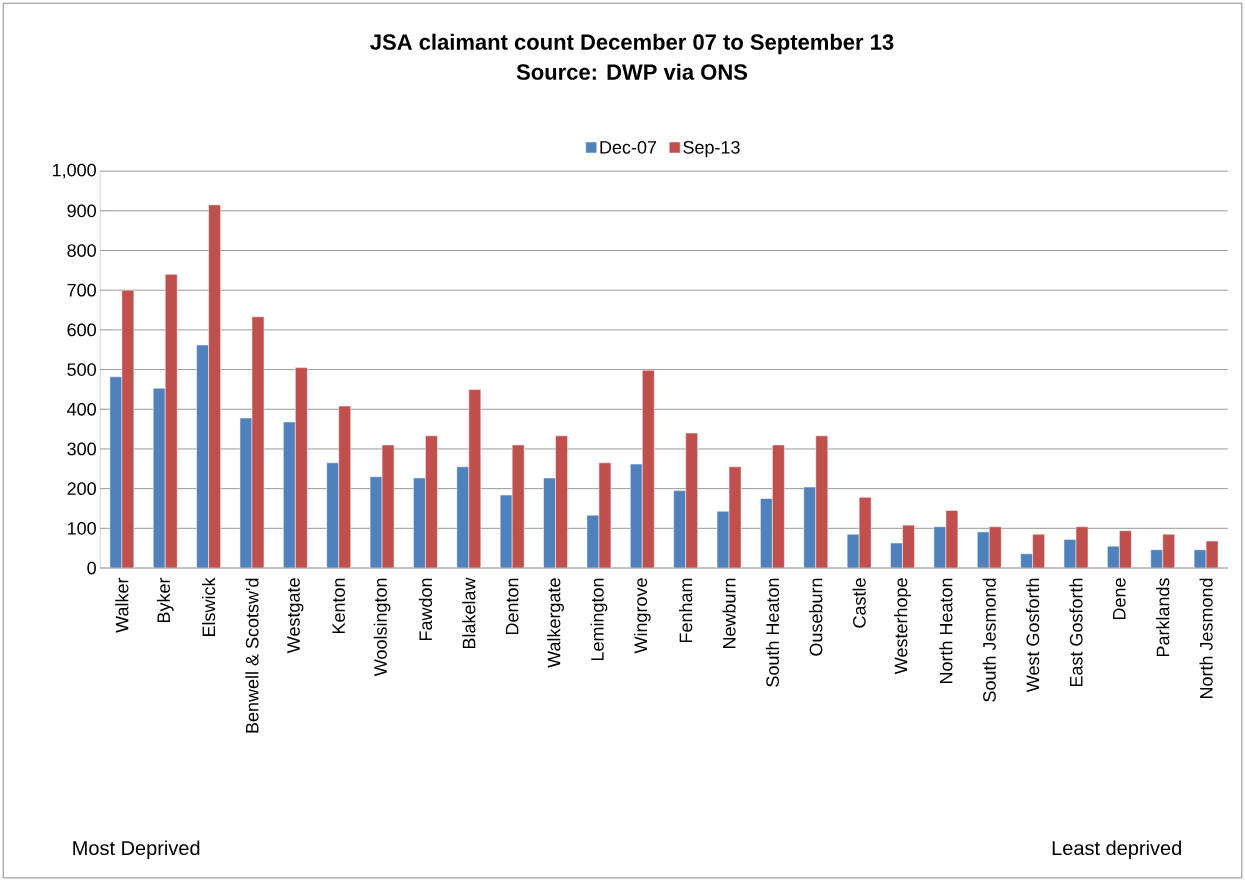  Describe the element at coordinates (469, 613) in the screenshot. I see `x-tick-label: Blakelaw` at that location.